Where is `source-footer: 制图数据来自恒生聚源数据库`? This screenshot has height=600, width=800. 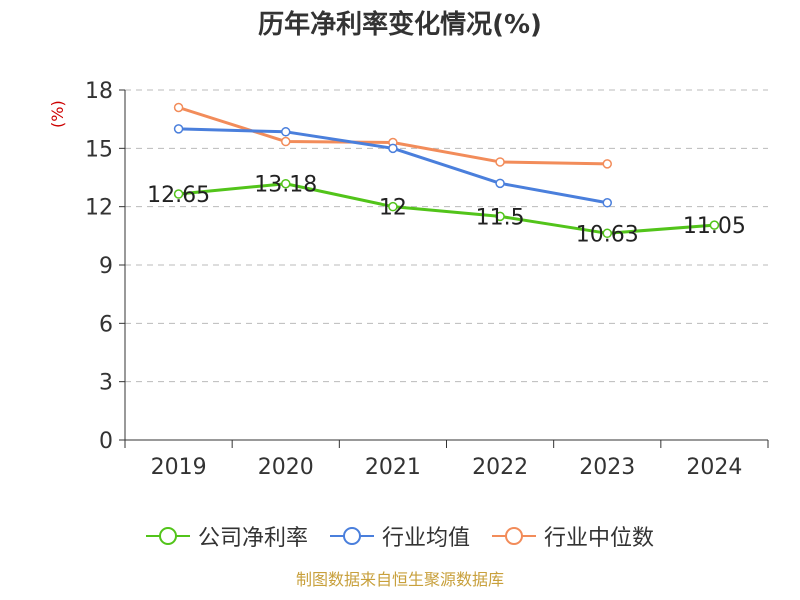 source-footer: 制图数据来自恒生聚源数据库 is located at coordinates (399, 579).